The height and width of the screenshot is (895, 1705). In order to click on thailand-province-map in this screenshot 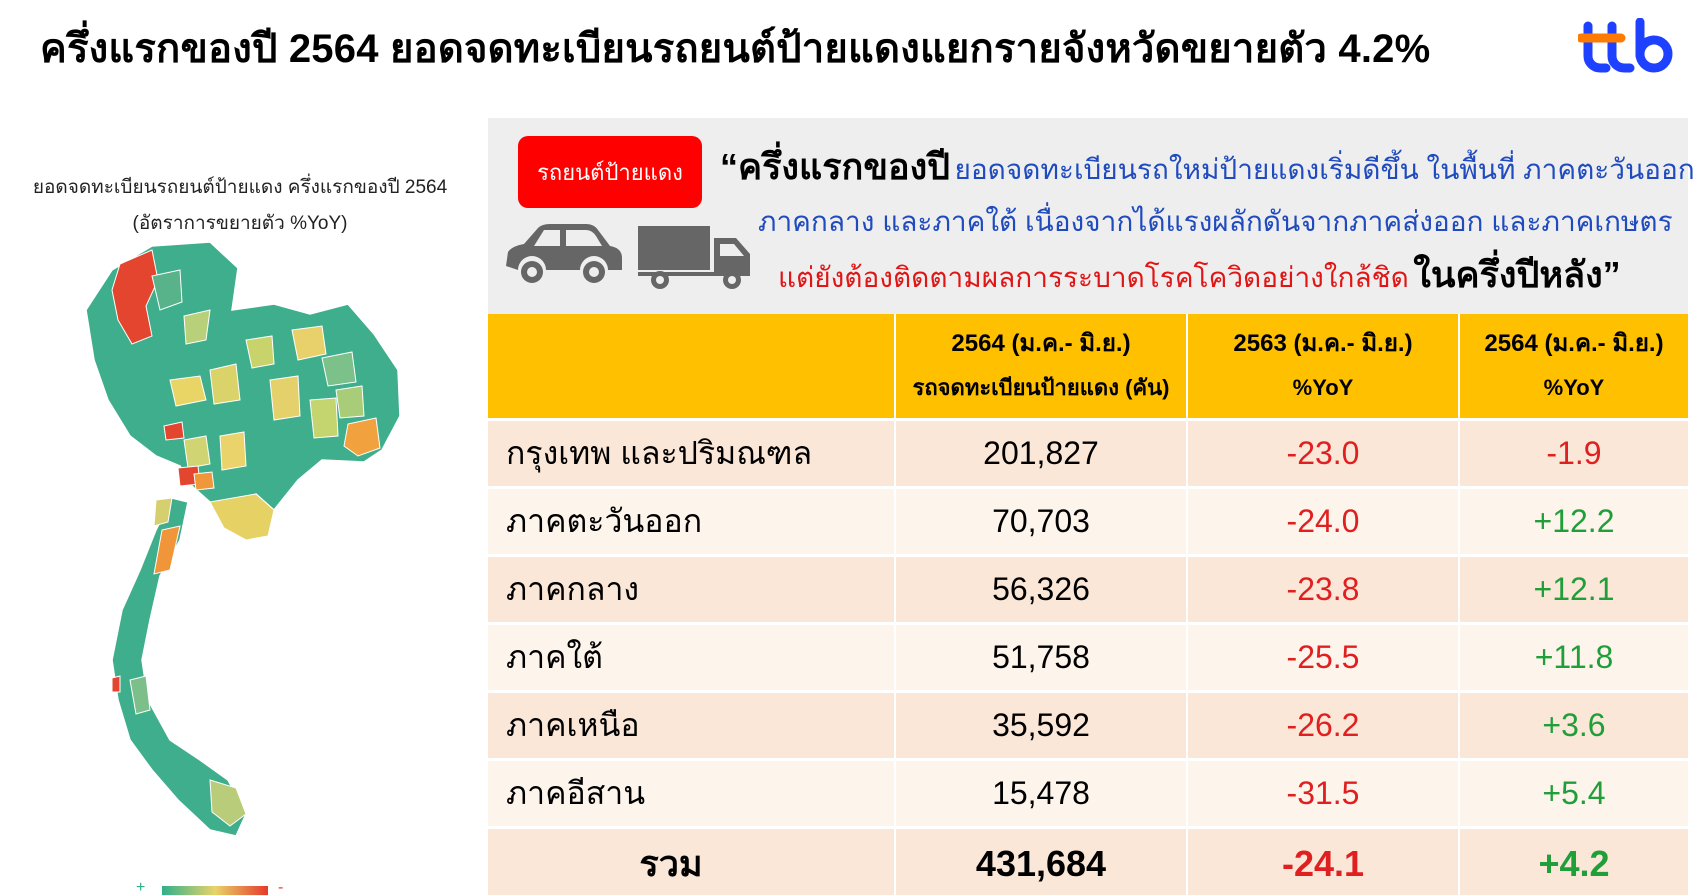, I will do `click(243, 539)`.